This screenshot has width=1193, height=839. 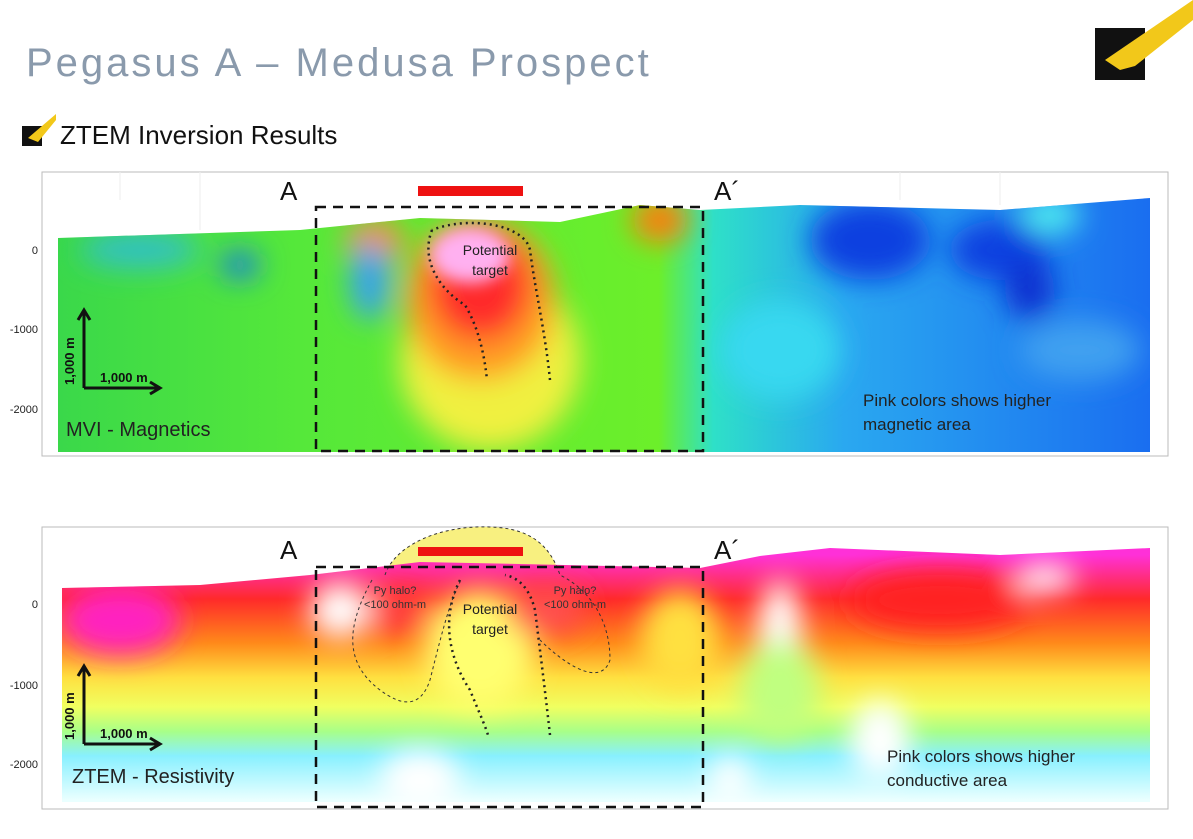 What do you see at coordinates (39, 130) in the screenshot?
I see `bullet-icon` at bounding box center [39, 130].